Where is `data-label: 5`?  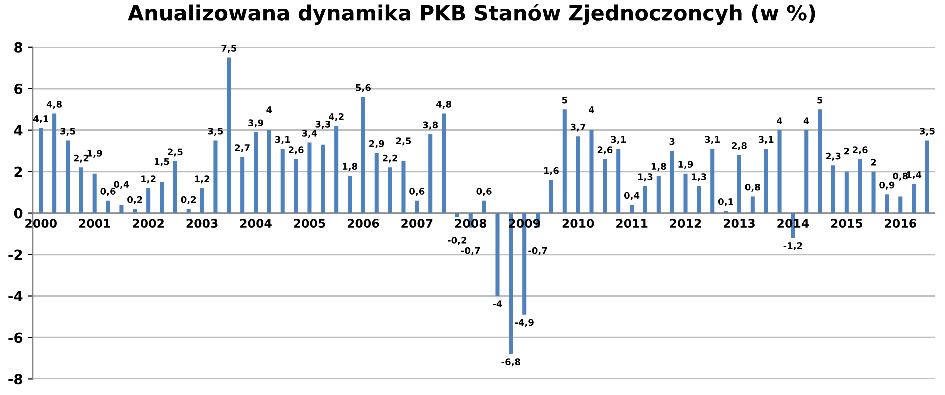 data-label: 5 is located at coordinates (820, 100).